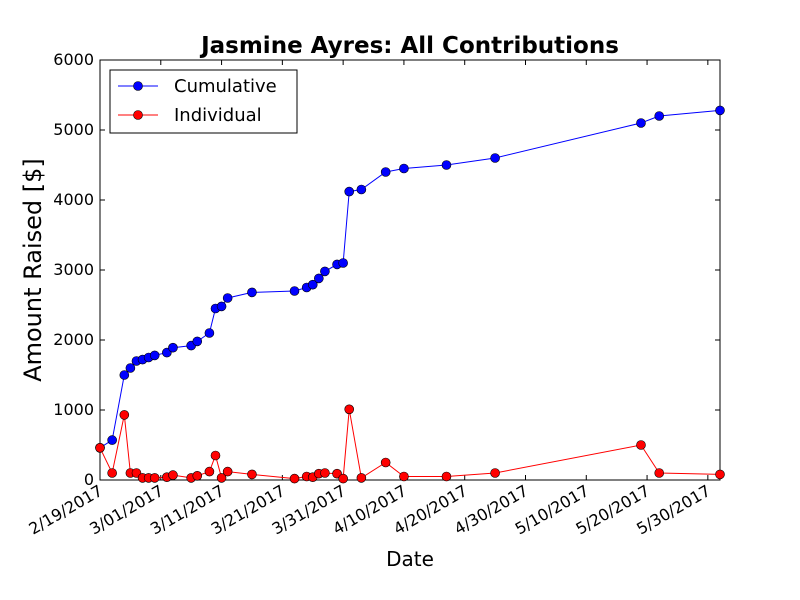 The height and width of the screenshot is (600, 800). I want to click on y-tick-label: 0, so click(89, 479).